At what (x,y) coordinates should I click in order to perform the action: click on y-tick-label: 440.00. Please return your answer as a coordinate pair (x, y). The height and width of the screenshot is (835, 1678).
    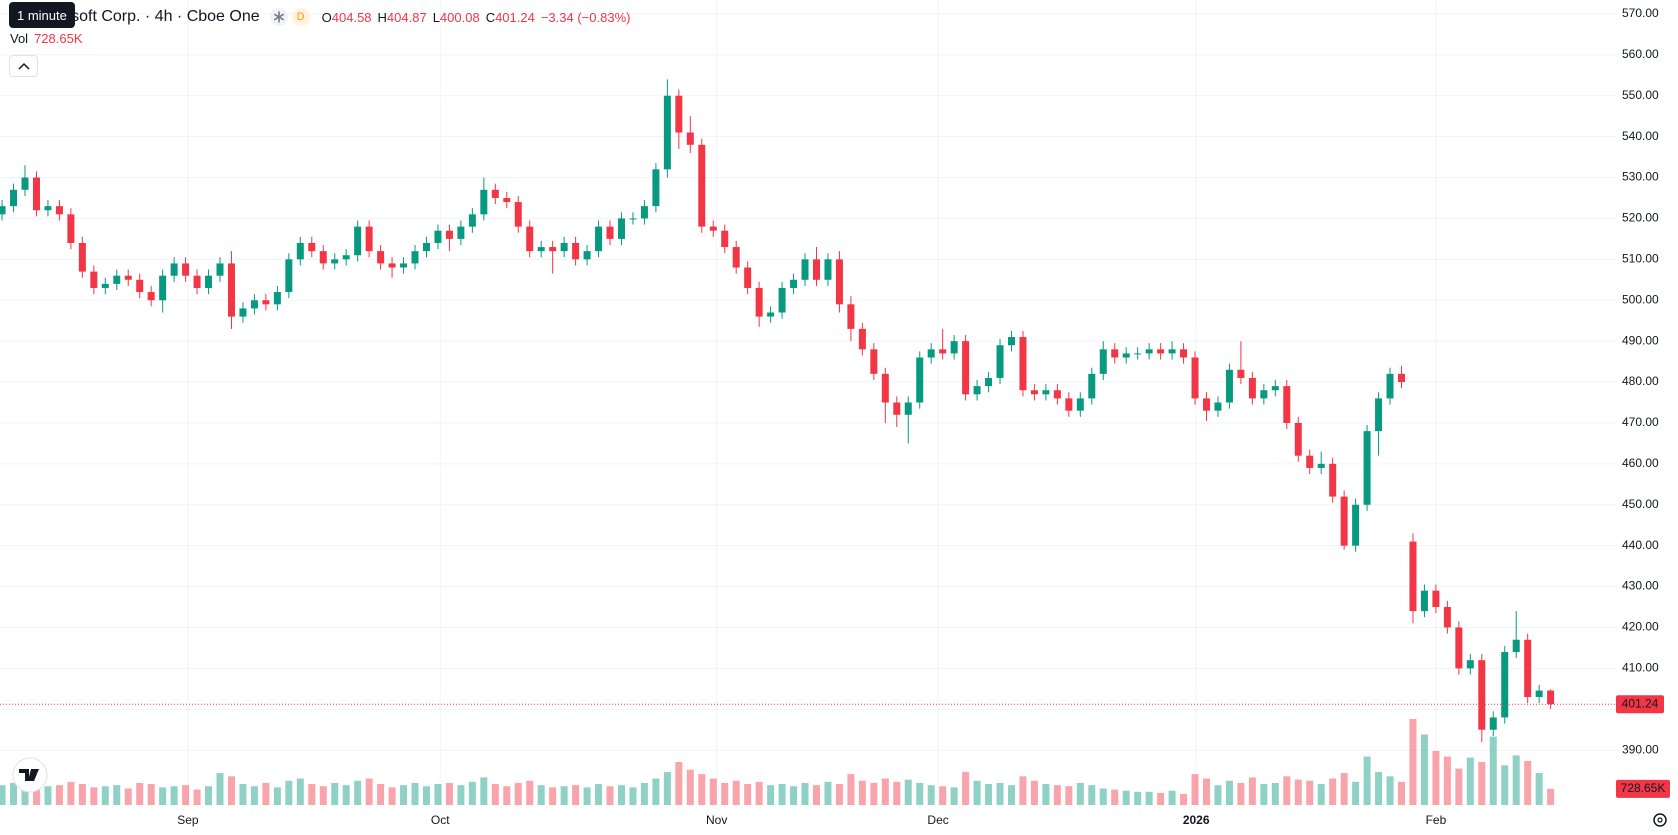
    Looking at the image, I should click on (1640, 545).